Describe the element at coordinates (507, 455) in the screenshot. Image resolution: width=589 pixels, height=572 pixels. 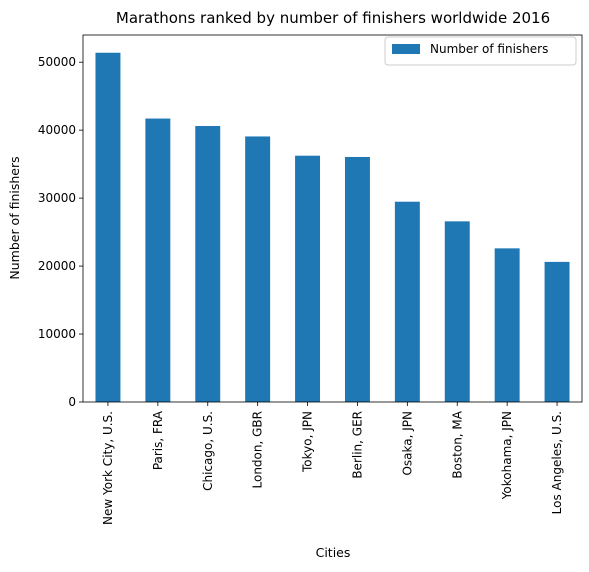
I see `x-tick-label: Yokohama, JPN` at that location.